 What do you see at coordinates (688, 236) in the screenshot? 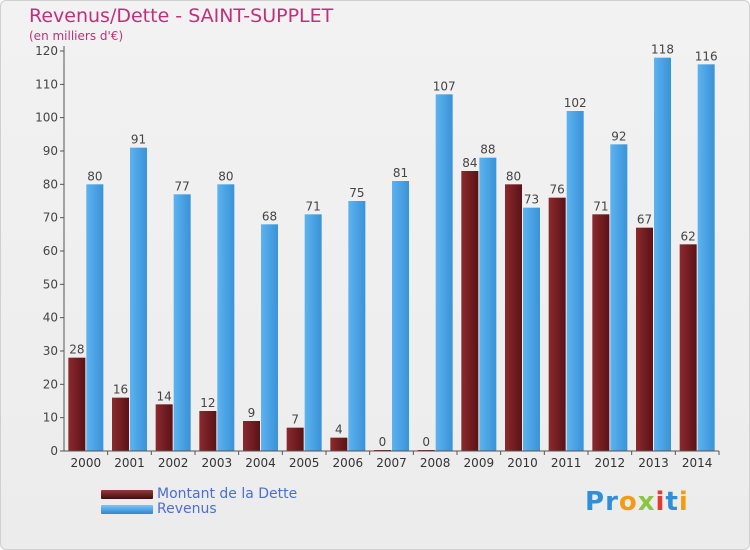
I see `dette-value-label: 62` at bounding box center [688, 236].